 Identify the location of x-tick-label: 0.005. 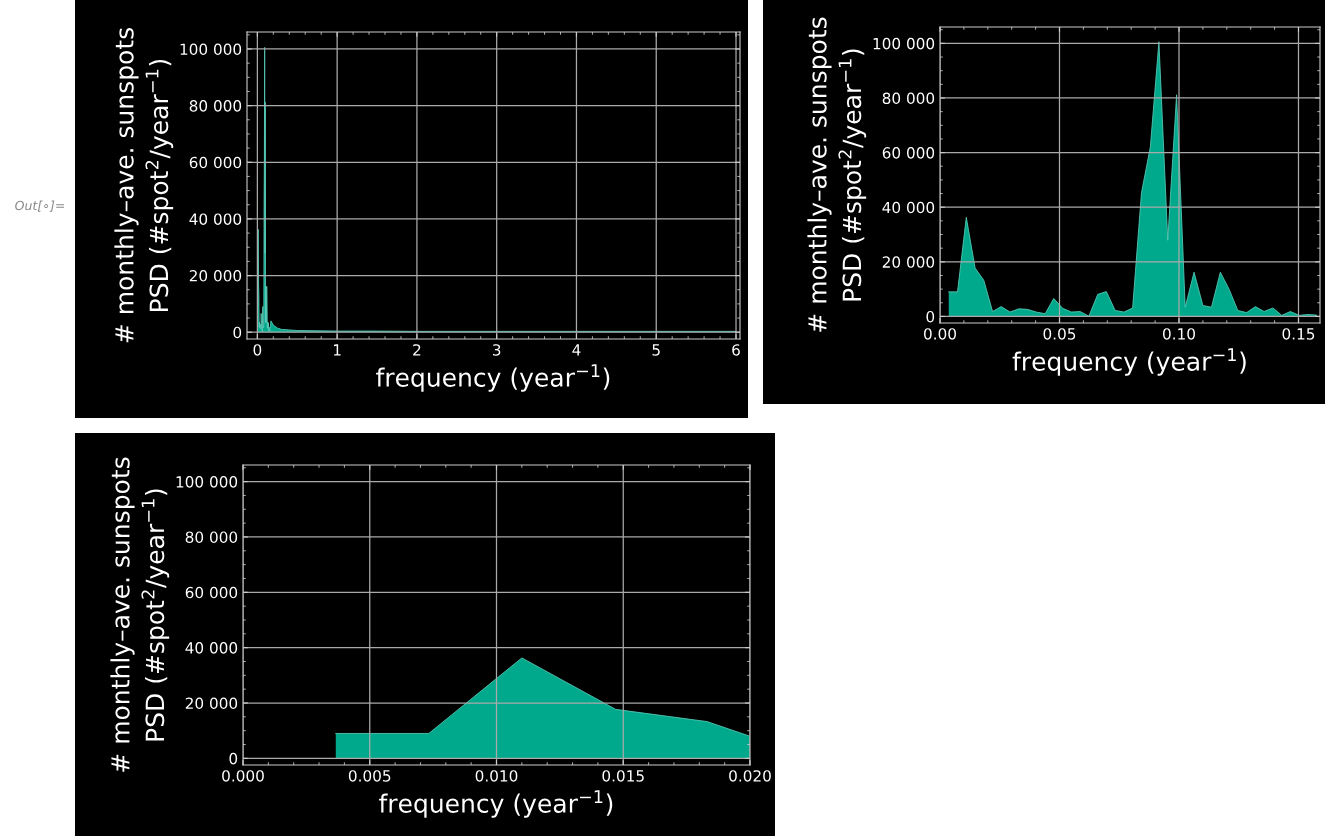
(369, 776).